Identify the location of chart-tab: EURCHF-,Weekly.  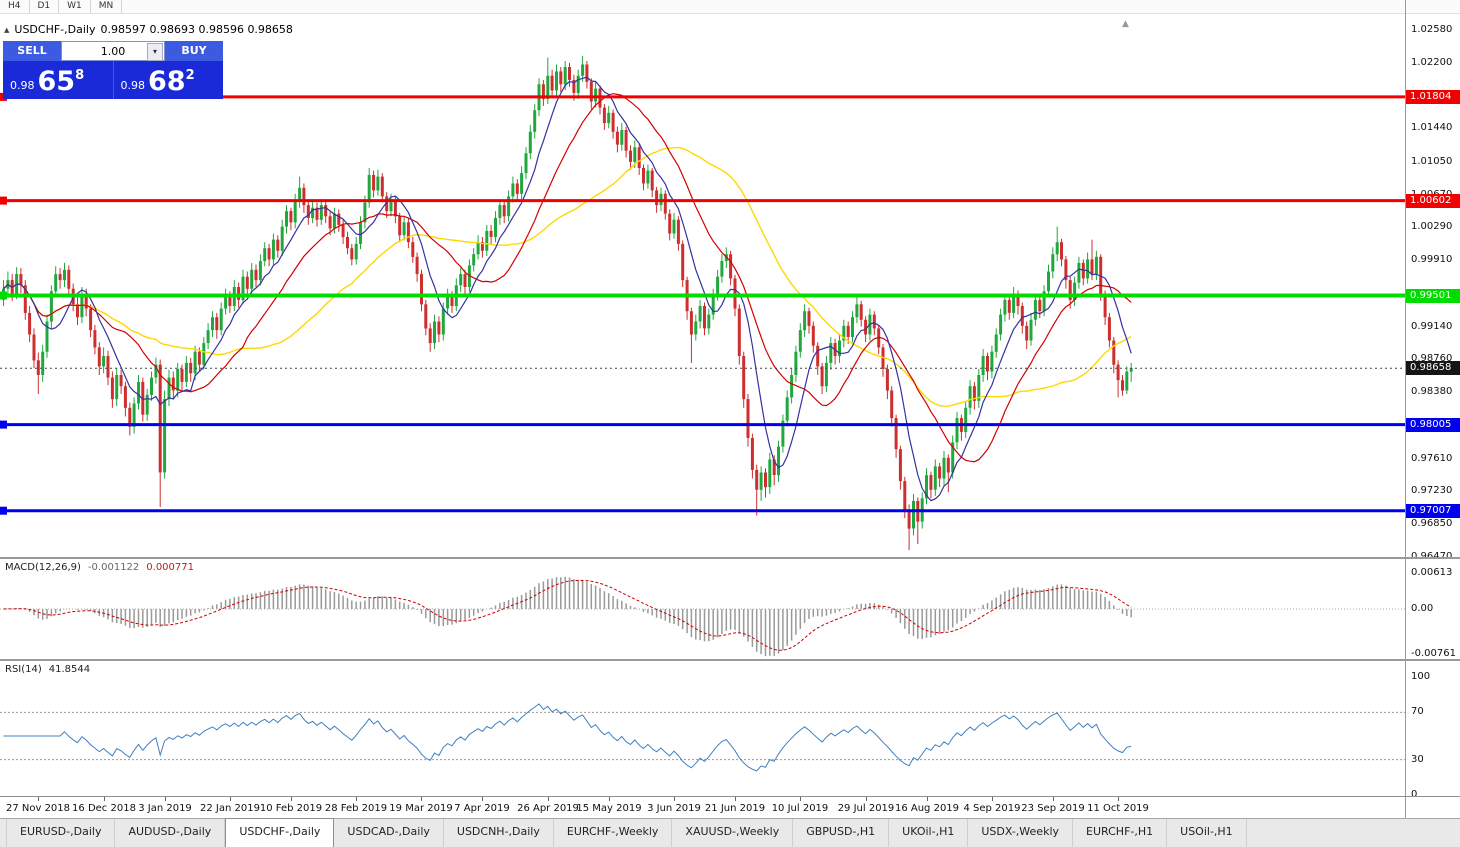
(613, 833).